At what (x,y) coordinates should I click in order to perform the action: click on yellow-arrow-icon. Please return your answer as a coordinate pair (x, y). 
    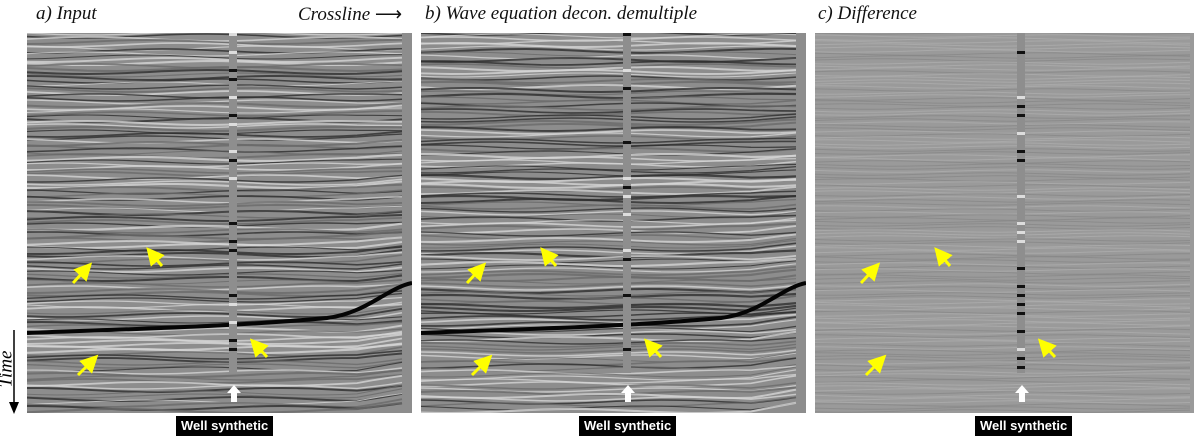
    Looking at the image, I should click on (1047, 348).